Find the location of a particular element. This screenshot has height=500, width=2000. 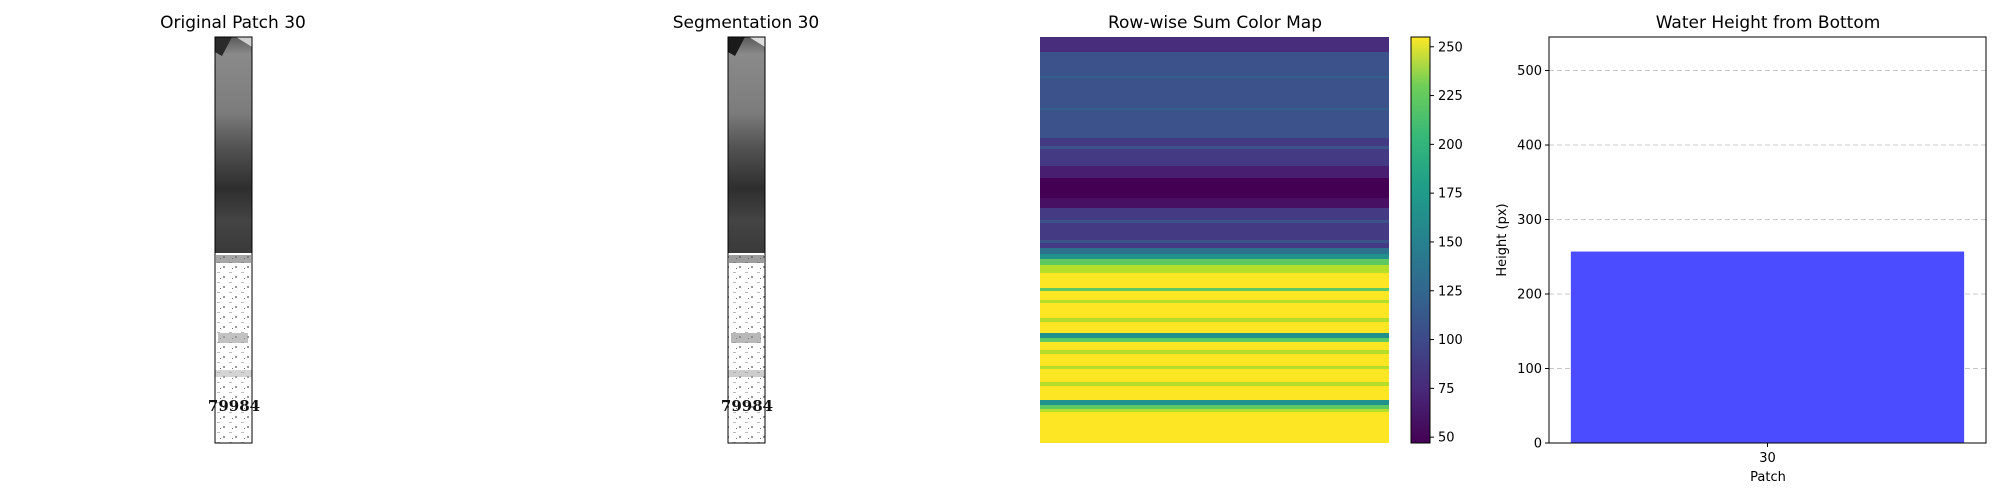

segmentation-title: Segmentation 30 is located at coordinates (746, 23).